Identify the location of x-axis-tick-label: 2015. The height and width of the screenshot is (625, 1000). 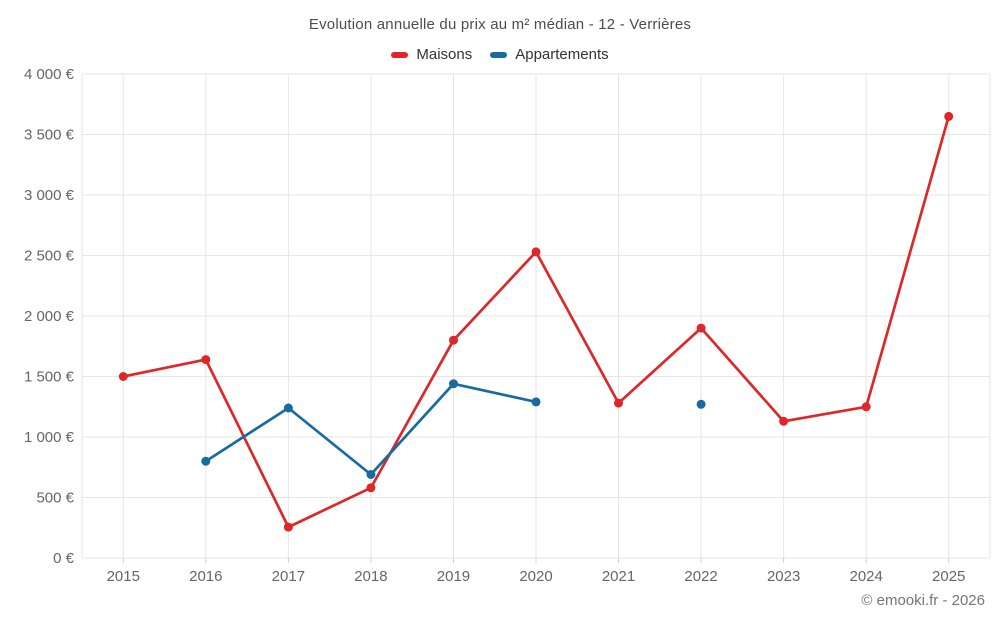
(123, 576).